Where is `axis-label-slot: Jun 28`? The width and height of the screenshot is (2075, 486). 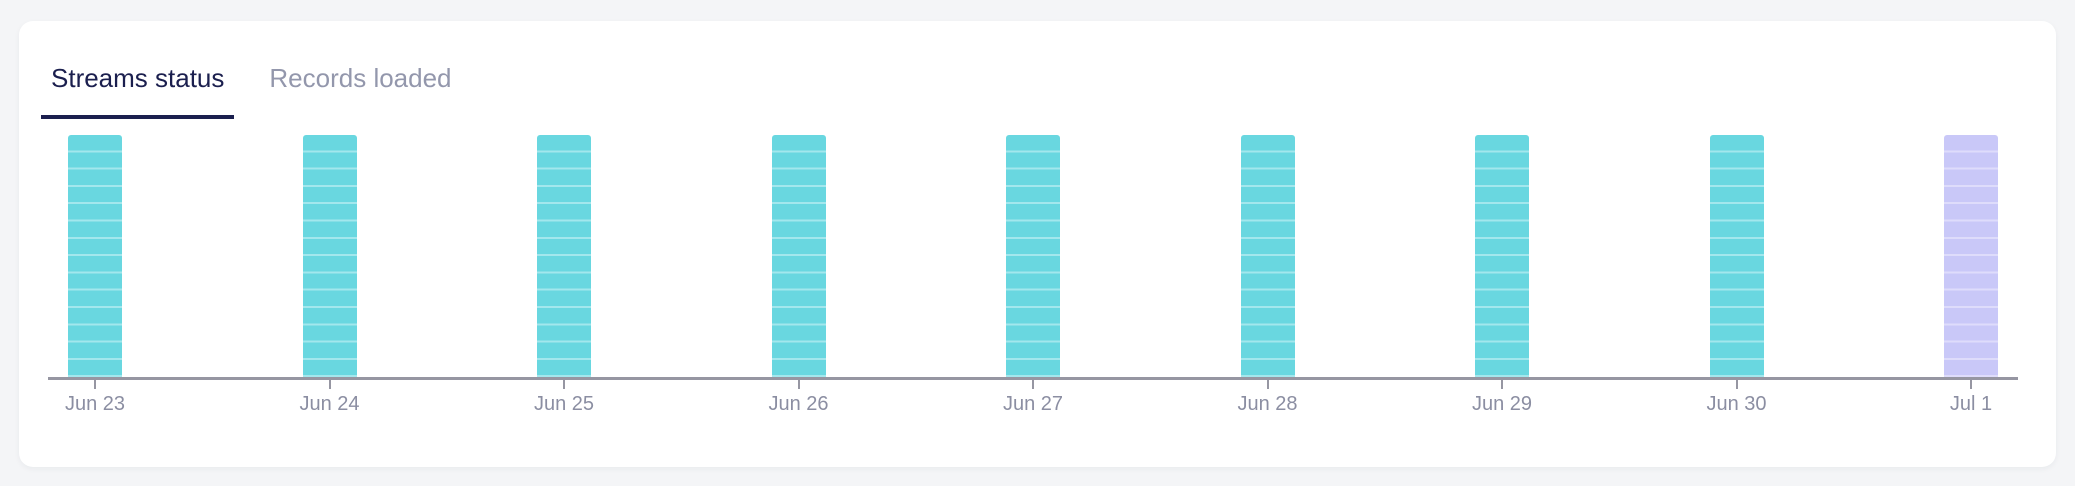
axis-label-slot: Jun 28 is located at coordinates (1268, 398).